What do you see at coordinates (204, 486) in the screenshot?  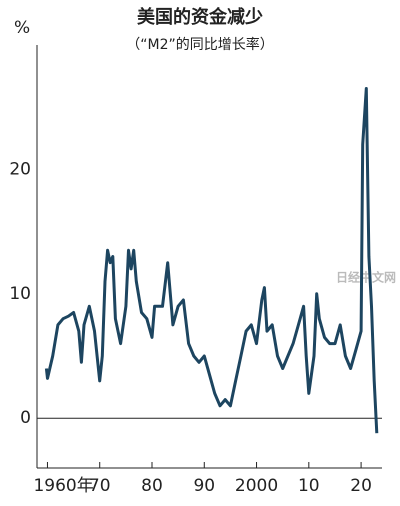 I see `x-tick-label: 90` at bounding box center [204, 486].